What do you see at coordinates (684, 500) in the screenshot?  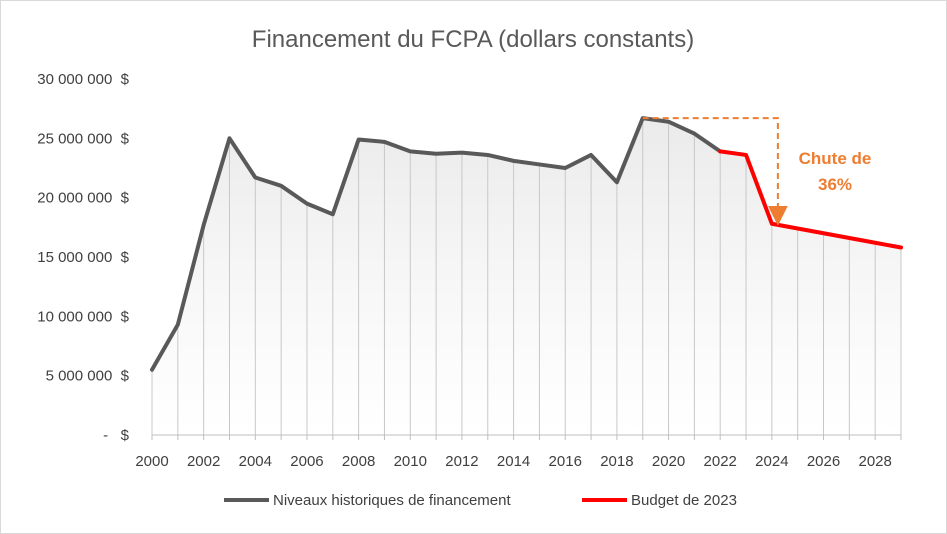 I see `legend-label-budget: Budget de 2023` at bounding box center [684, 500].